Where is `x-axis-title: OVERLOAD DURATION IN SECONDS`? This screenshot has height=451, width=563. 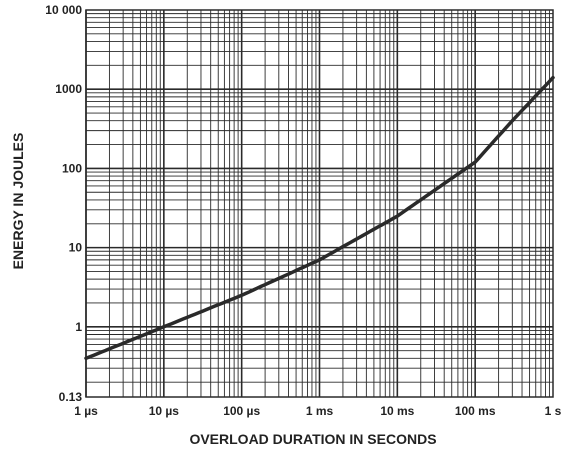
x-axis-title: OVERLOAD DURATION IN SECONDS is located at coordinates (312, 439).